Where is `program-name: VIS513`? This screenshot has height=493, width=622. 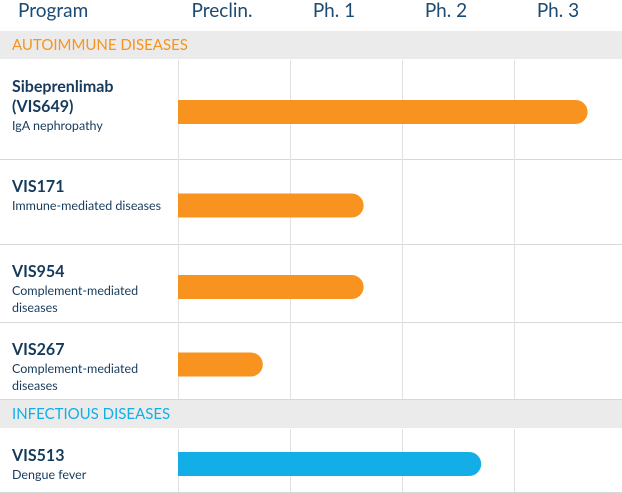
program-name: VIS513 is located at coordinates (38, 455).